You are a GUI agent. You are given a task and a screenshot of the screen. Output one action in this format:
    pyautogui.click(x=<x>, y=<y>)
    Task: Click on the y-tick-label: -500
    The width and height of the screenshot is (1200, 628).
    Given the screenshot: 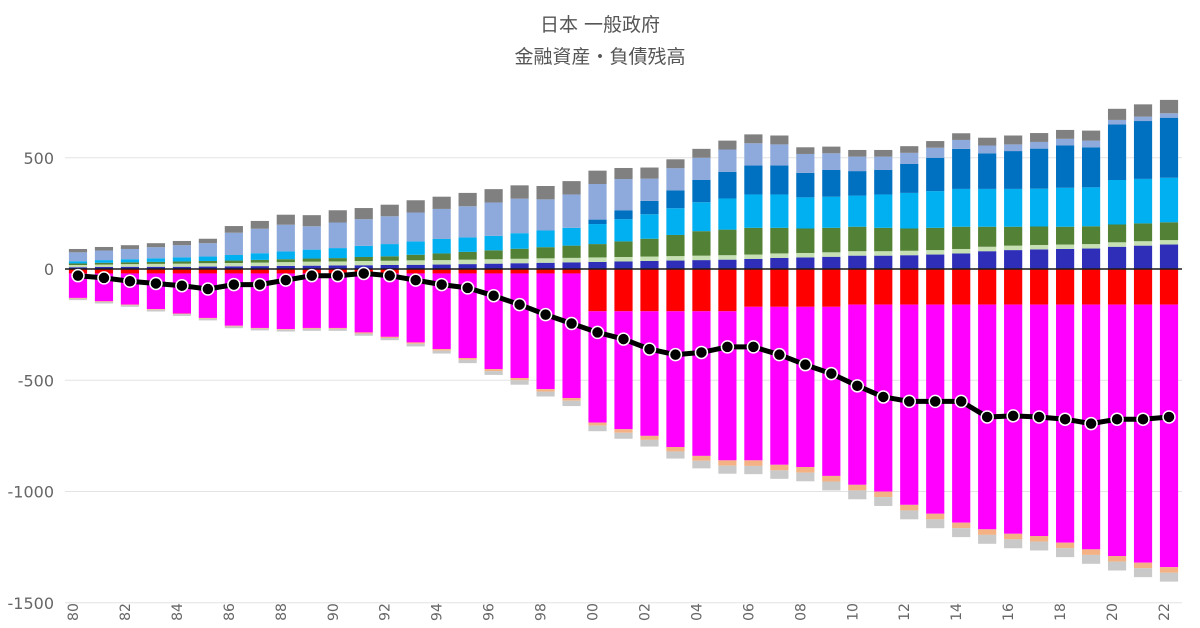 What is the action you would take?
    pyautogui.click(x=36, y=380)
    